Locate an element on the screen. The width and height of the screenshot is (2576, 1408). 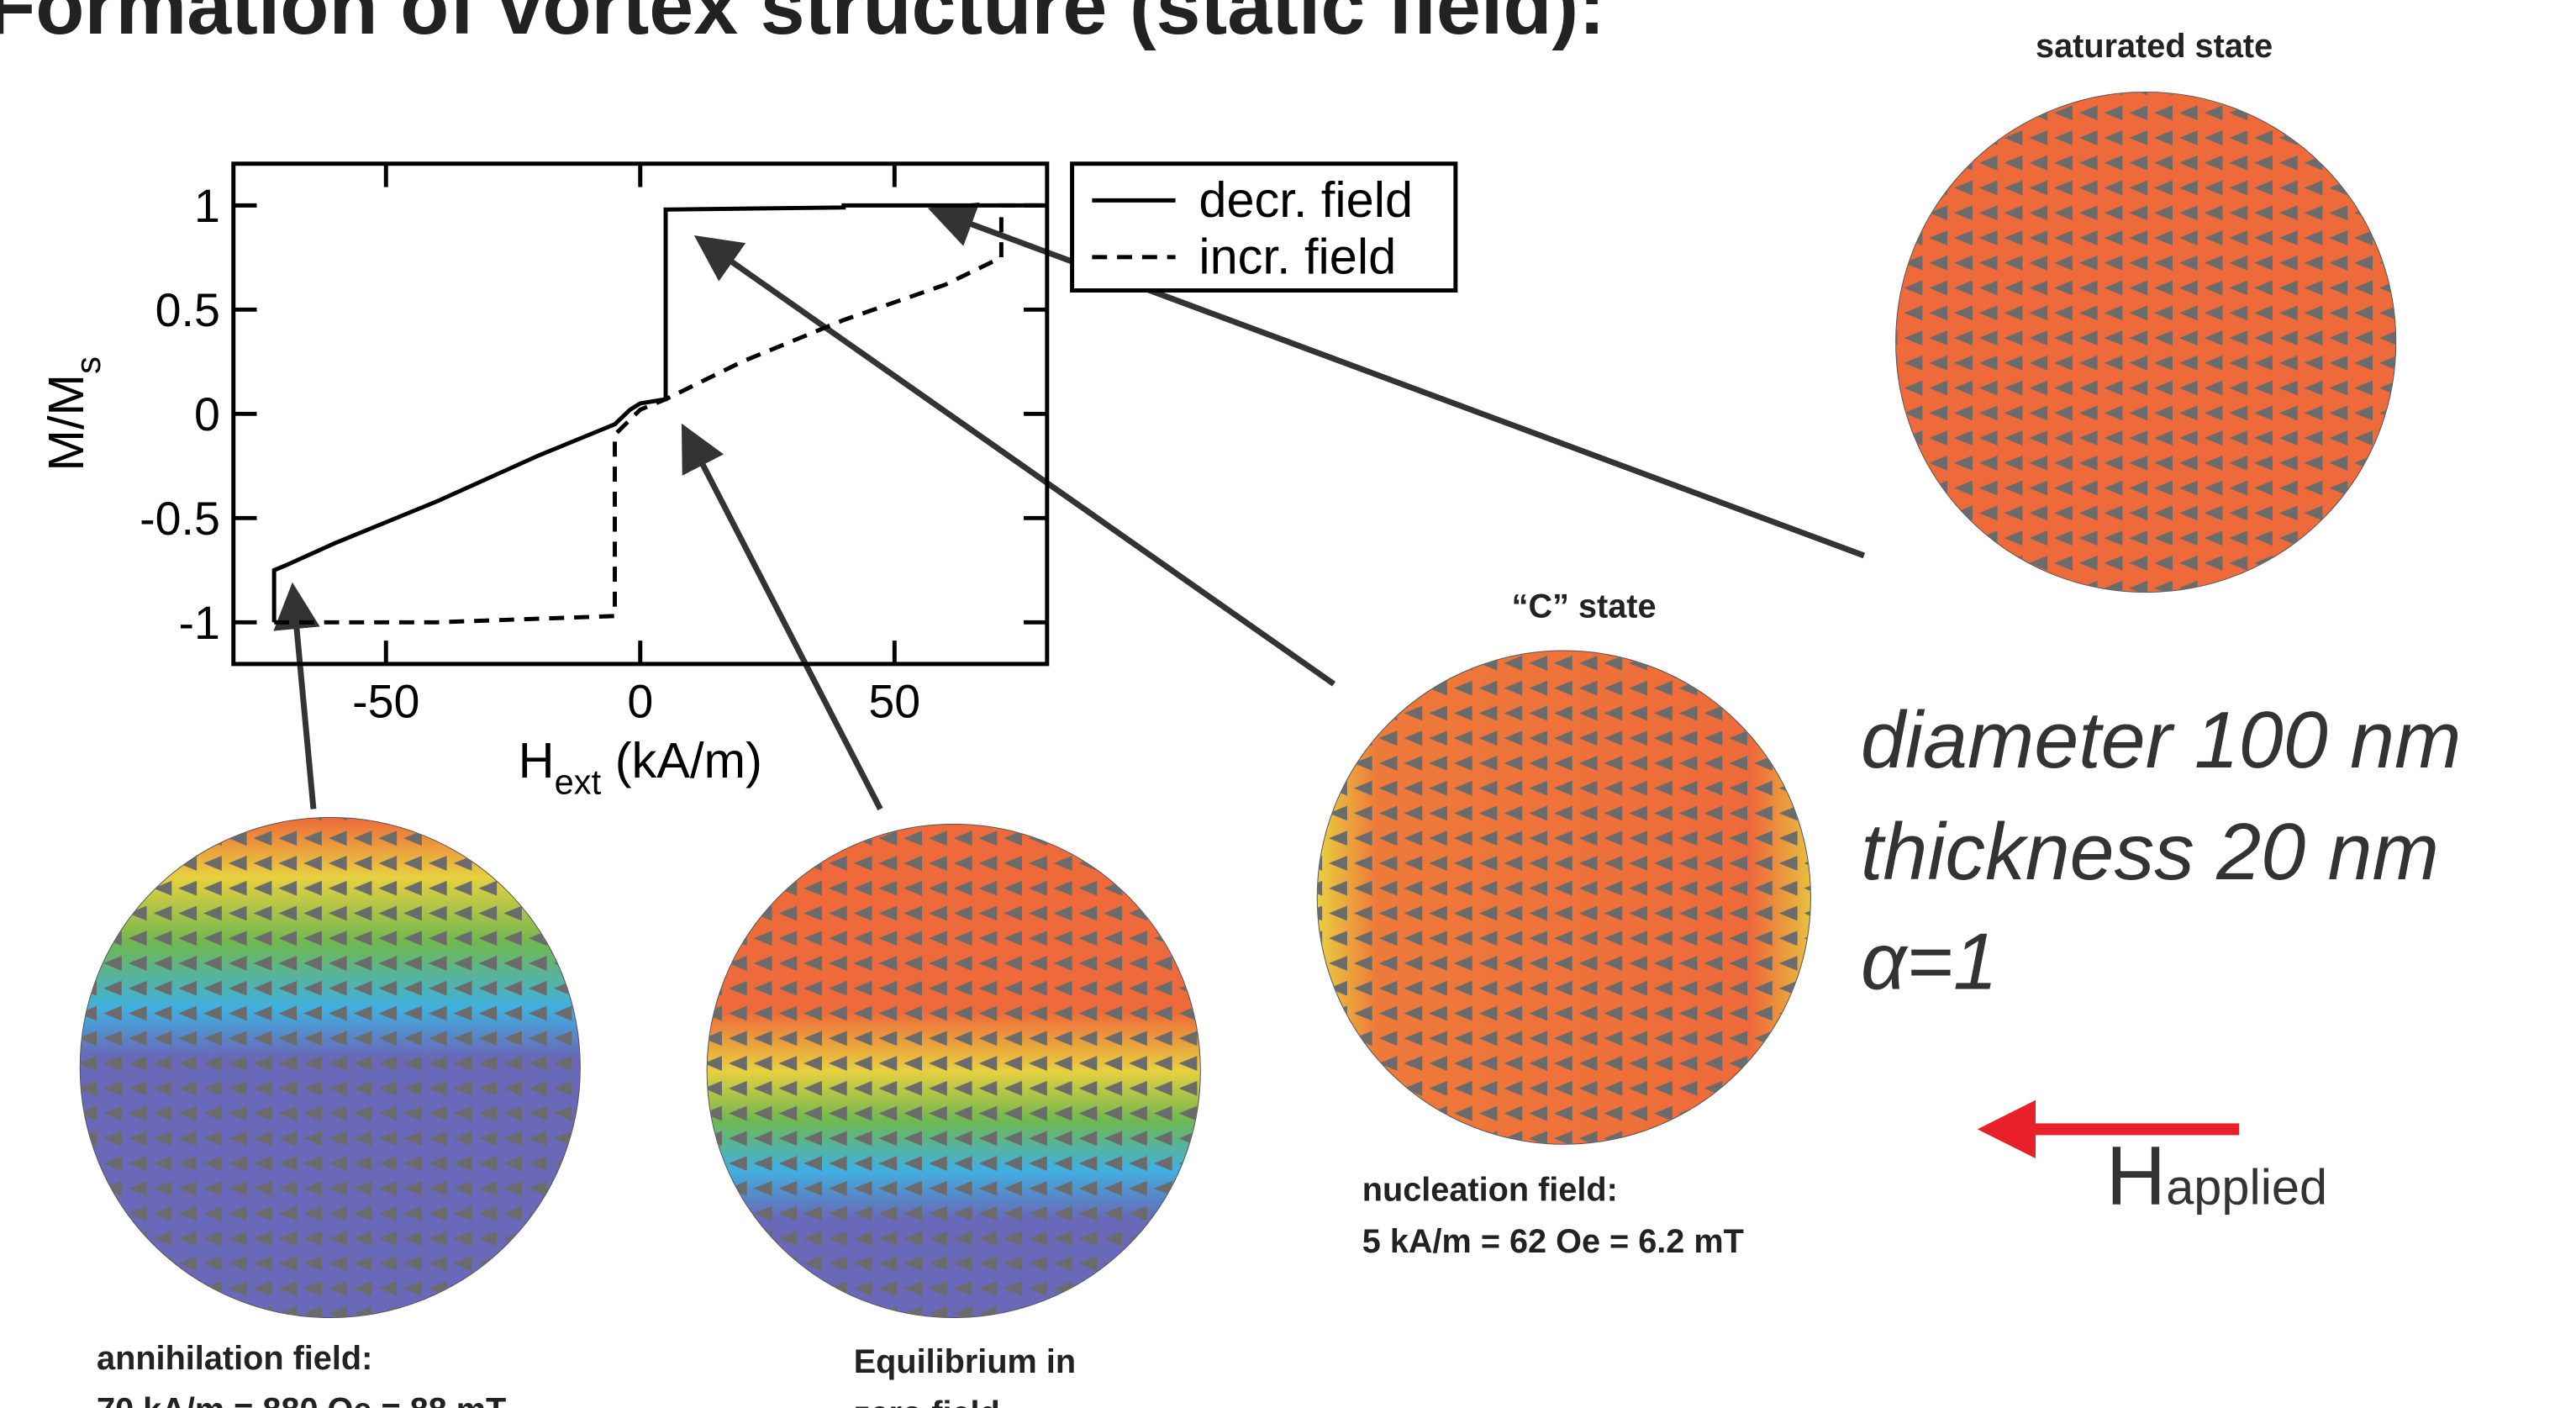
disk-equilibrium is located at coordinates (953, 1071).